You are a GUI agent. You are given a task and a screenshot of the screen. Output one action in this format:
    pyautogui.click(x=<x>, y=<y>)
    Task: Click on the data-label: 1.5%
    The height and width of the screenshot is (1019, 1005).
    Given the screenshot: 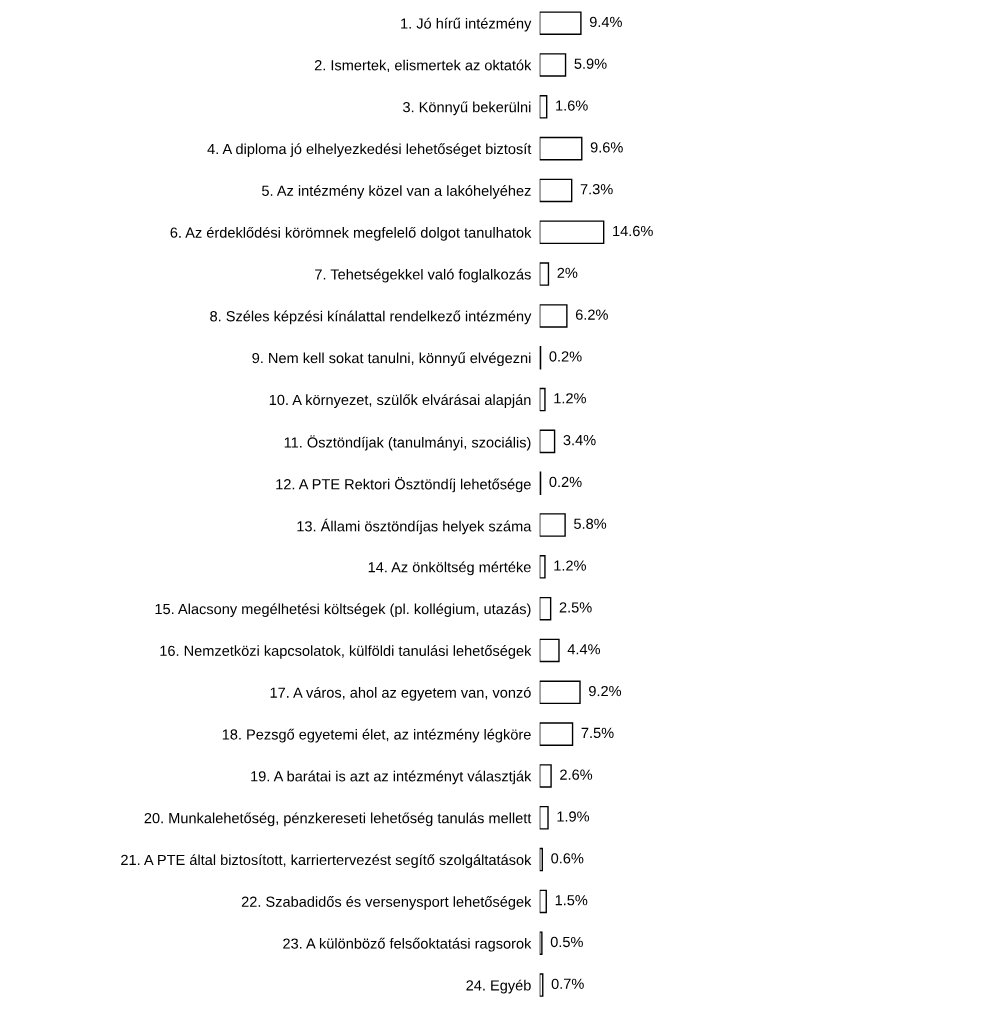 What is the action you would take?
    pyautogui.click(x=571, y=900)
    